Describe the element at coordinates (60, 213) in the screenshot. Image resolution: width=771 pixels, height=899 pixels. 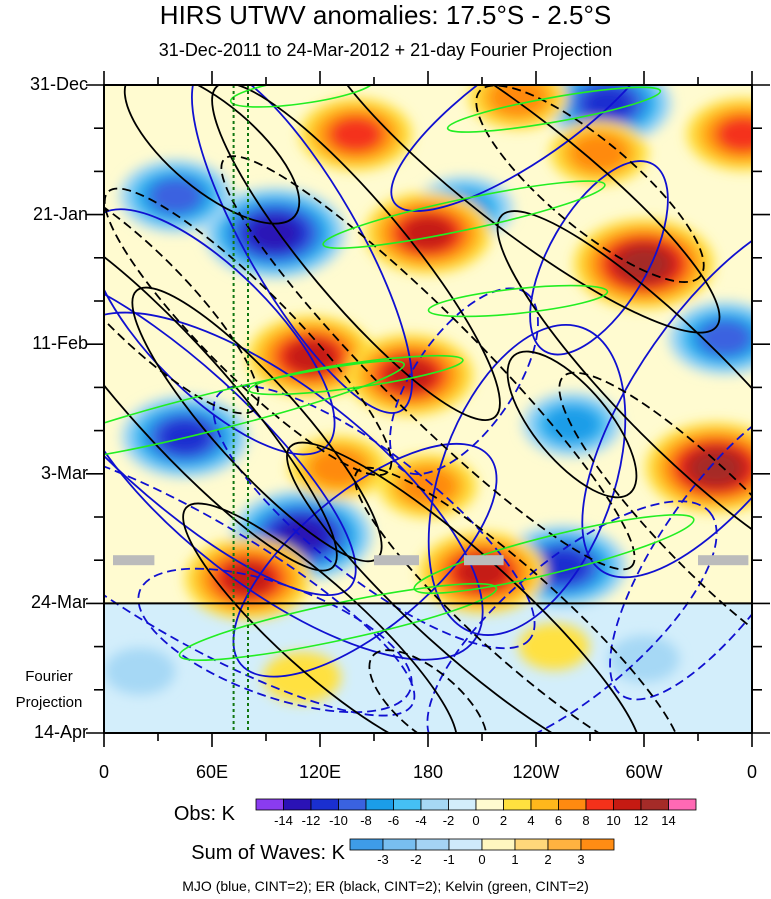
I see `y-tick-label: 21-Jan` at that location.